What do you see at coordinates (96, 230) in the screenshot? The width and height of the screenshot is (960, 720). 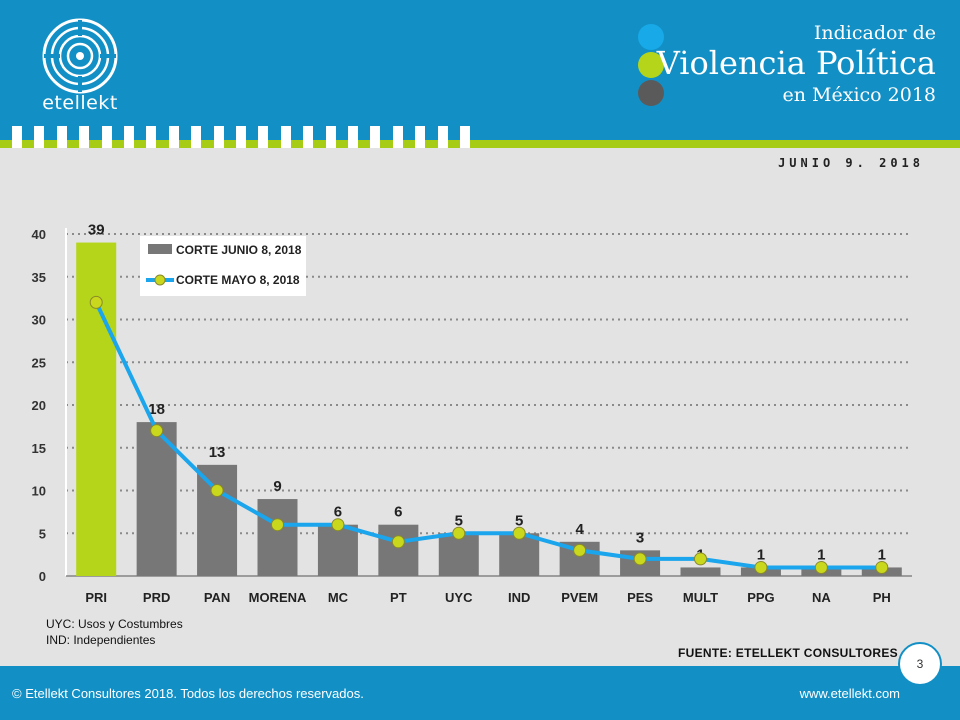 I see `bar-data-label: 39` at bounding box center [96, 230].